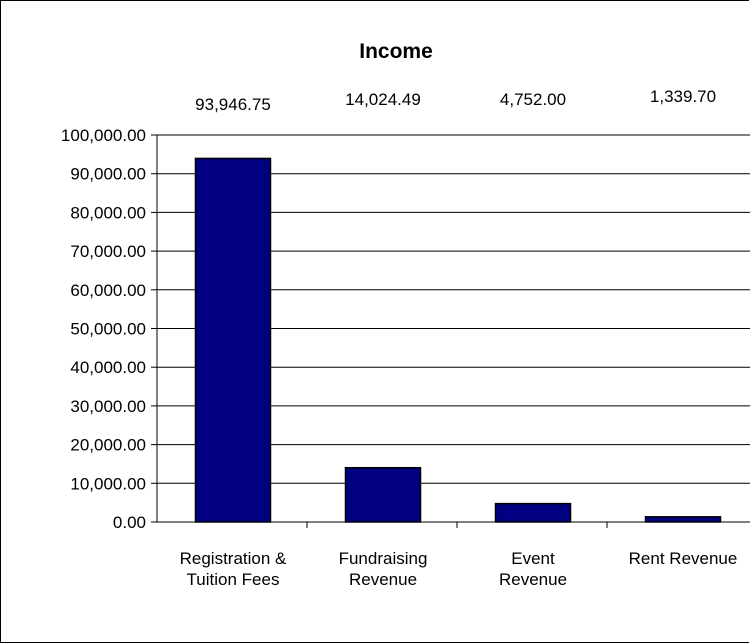  What do you see at coordinates (233, 104) in the screenshot?
I see `data-label: 93,946.75` at bounding box center [233, 104].